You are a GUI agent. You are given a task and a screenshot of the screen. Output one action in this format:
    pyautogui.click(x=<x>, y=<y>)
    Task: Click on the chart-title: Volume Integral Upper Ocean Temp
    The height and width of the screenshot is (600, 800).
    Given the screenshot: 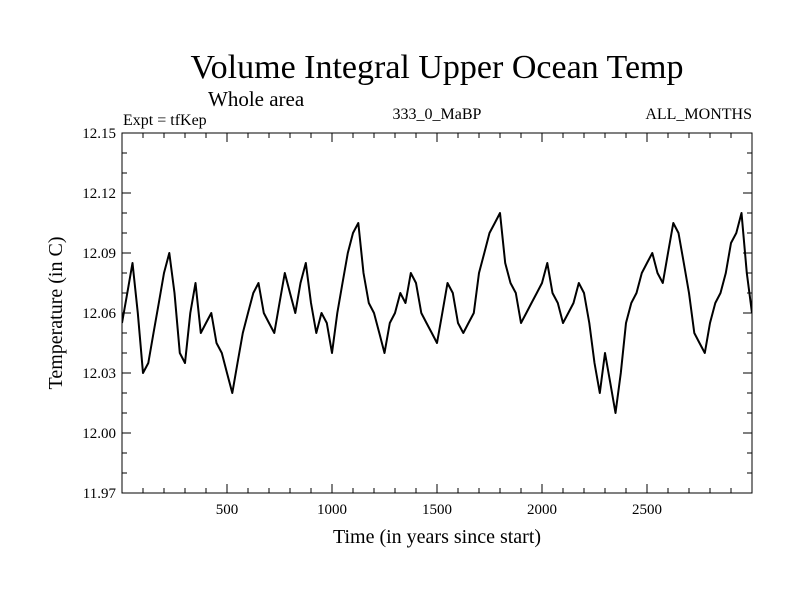 What is the action you would take?
    pyautogui.click(x=437, y=67)
    